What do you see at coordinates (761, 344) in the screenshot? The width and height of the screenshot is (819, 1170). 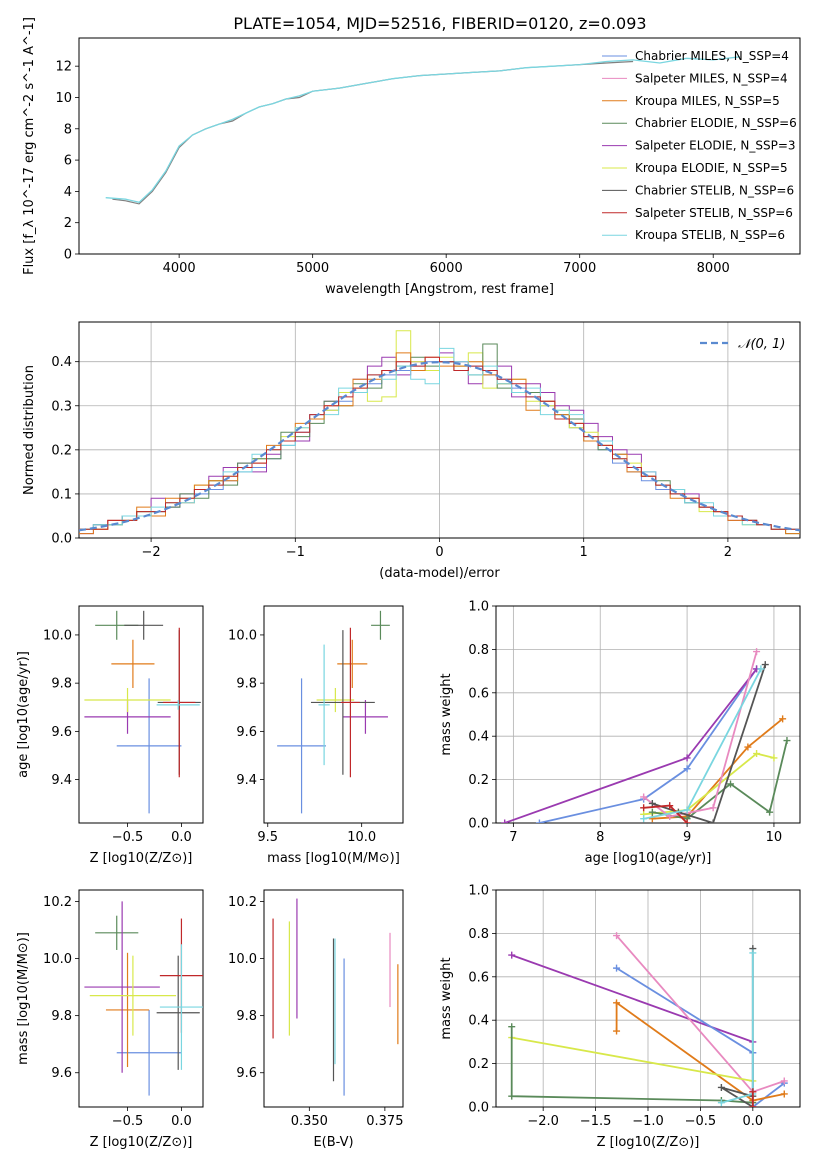 I see `legend-entry-label: 𝒩(0, 1)` at bounding box center [761, 344].